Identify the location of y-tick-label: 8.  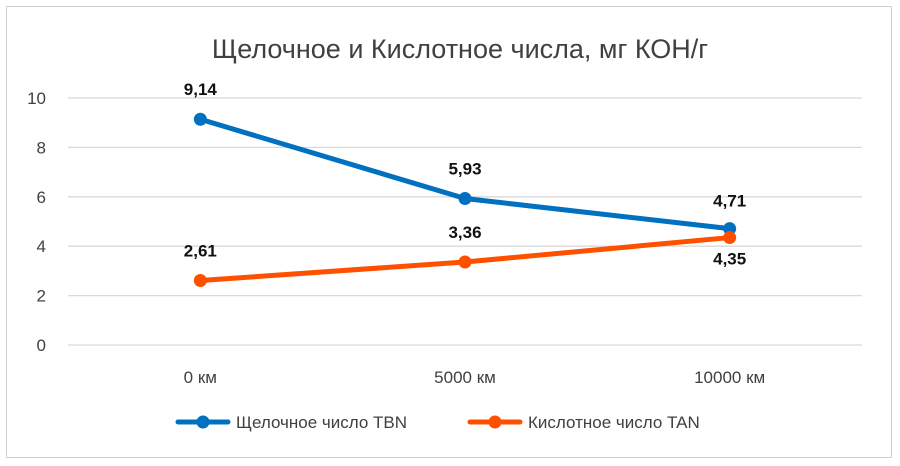
(41, 147).